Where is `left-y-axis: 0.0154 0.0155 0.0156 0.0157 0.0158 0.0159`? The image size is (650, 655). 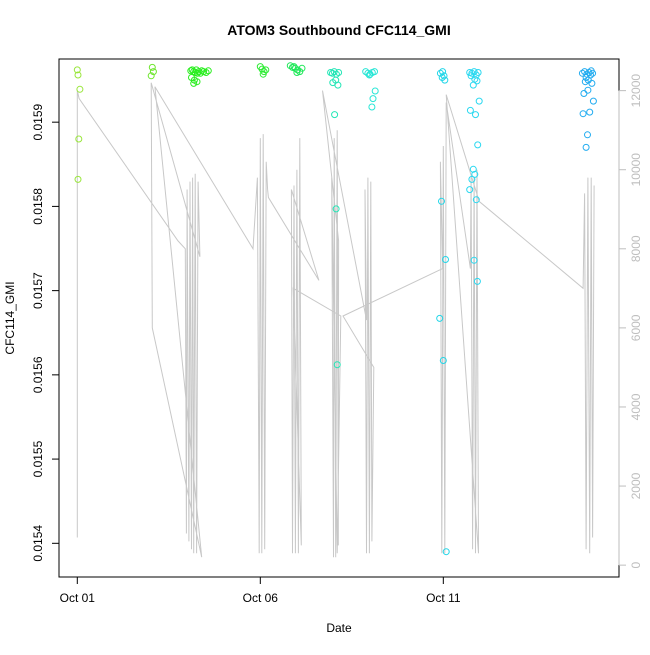 left-y-axis: 0.0154 0.0155 0.0156 0.0157 0.0158 0.0159 is located at coordinates (45, 332).